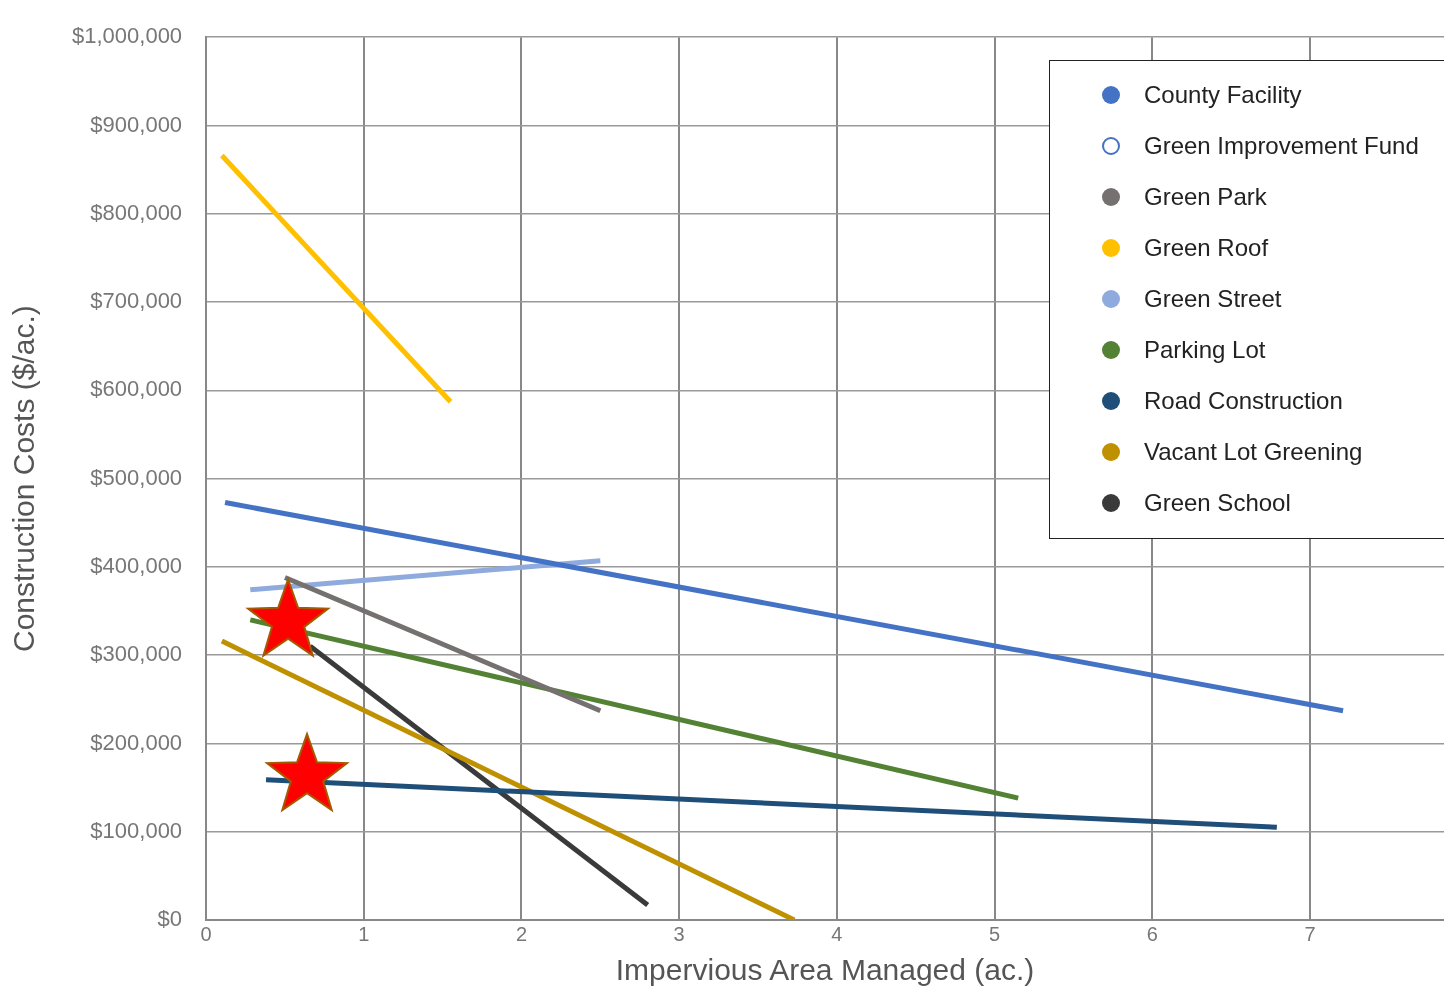 The height and width of the screenshot is (998, 1444). Describe the element at coordinates (1310, 933) in the screenshot. I see `x-tick-label: 7` at that location.